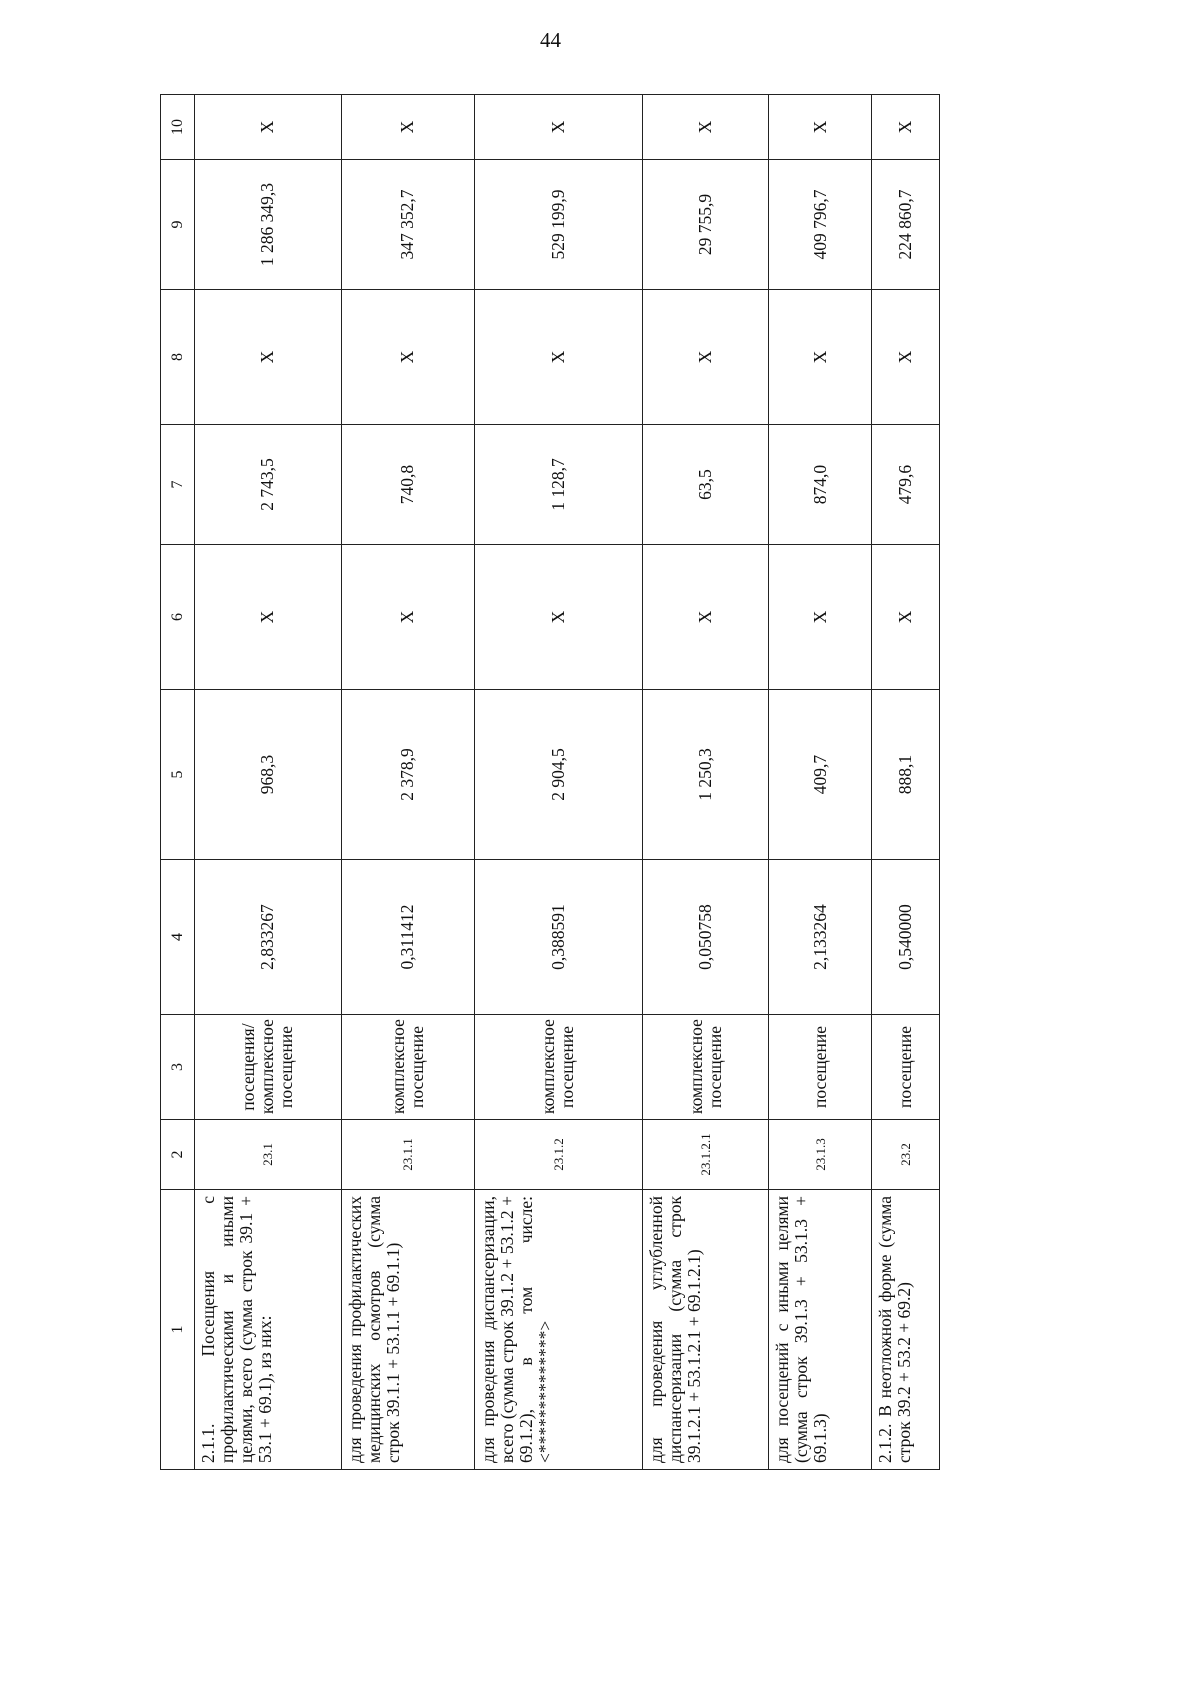  I want to click on table-cell: 409,7, so click(820, 774).